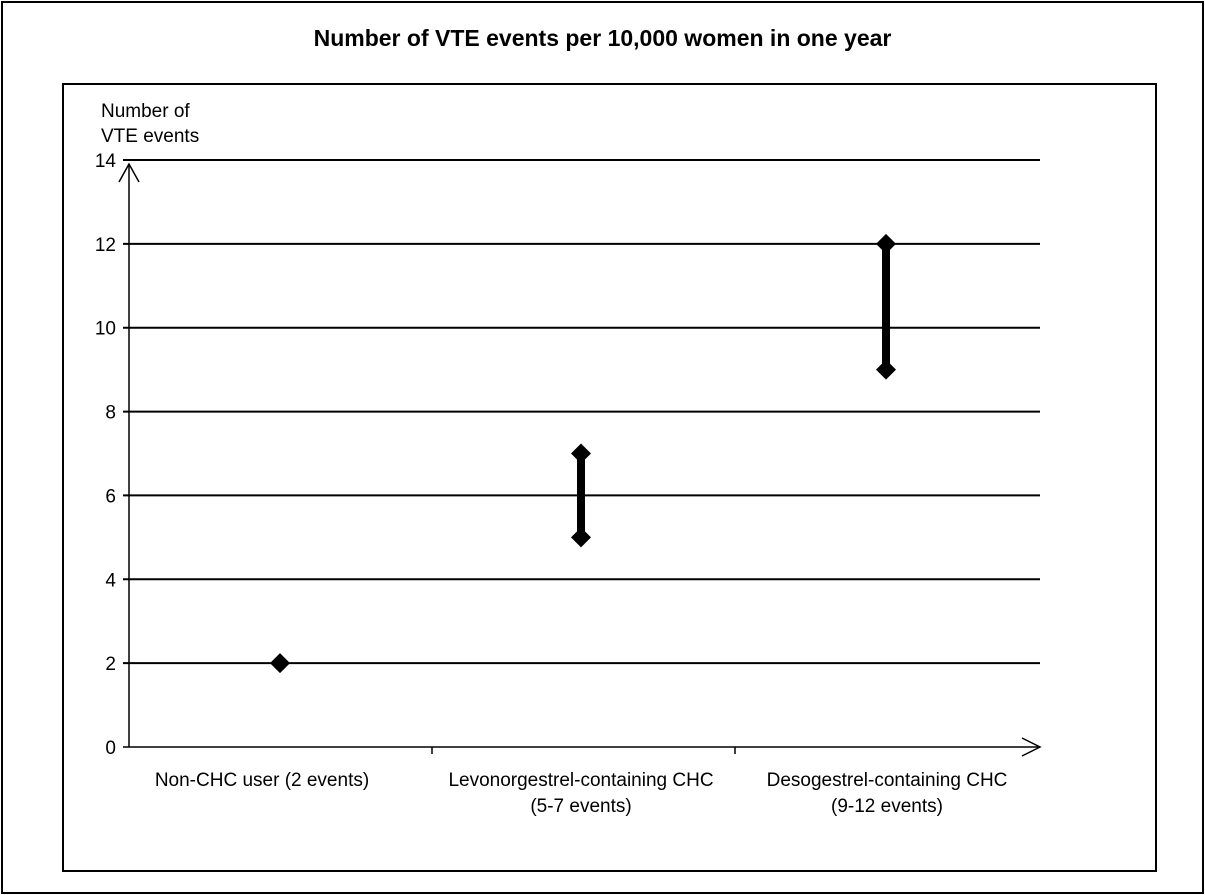 This screenshot has width=1205, height=895. What do you see at coordinates (110, 496) in the screenshot?
I see `y-tick-label: 6` at bounding box center [110, 496].